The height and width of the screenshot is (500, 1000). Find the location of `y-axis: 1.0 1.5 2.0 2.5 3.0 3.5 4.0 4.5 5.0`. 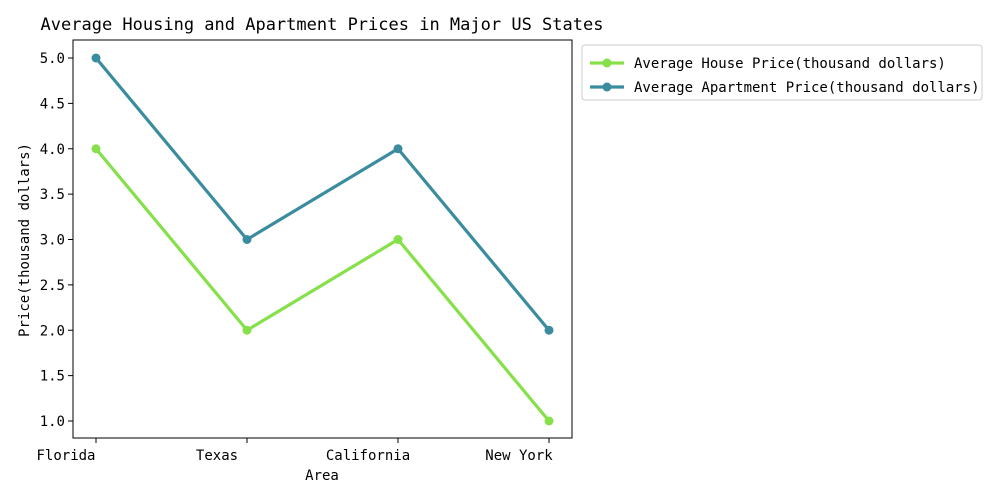

y-axis: 1.0 1.5 2.0 2.5 3.0 3.5 4.0 4.5 5.0 is located at coordinates (56, 240).